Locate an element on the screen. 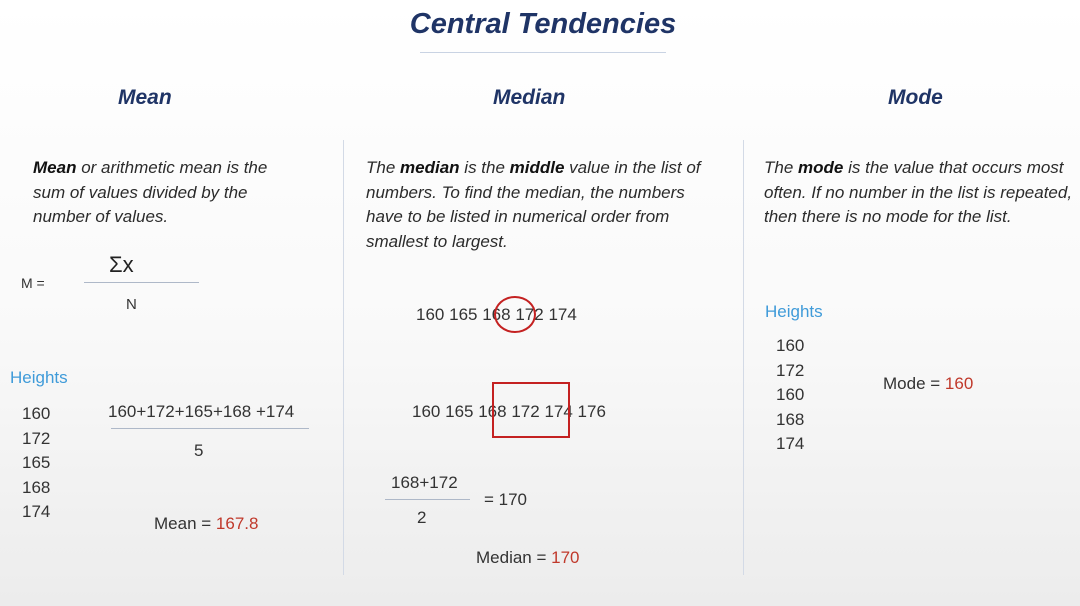 Image resolution: width=1080 pixels, height=606 pixels. column-divider-right is located at coordinates (743, 357).